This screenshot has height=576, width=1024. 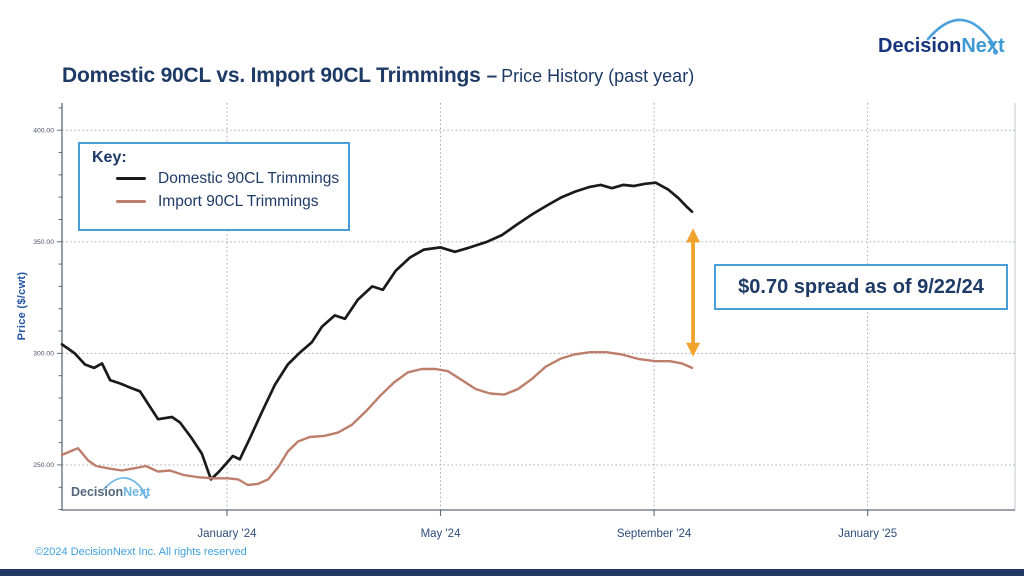 I want to click on chart-watermark: DecisionNext, so click(x=114, y=493).